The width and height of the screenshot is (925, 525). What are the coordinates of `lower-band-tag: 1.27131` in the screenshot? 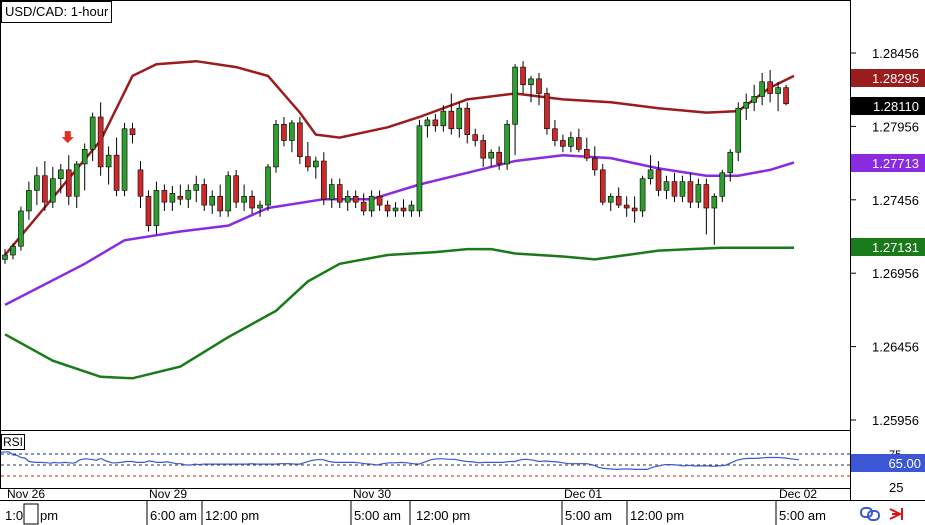 It's located at (888, 247).